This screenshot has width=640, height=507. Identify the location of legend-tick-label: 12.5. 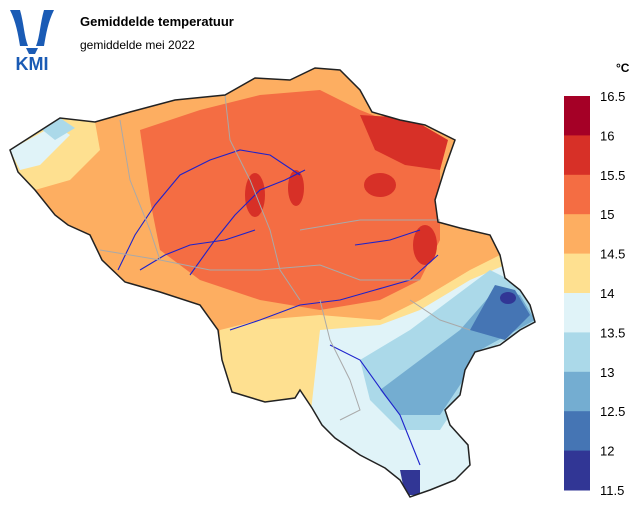
(612, 411).